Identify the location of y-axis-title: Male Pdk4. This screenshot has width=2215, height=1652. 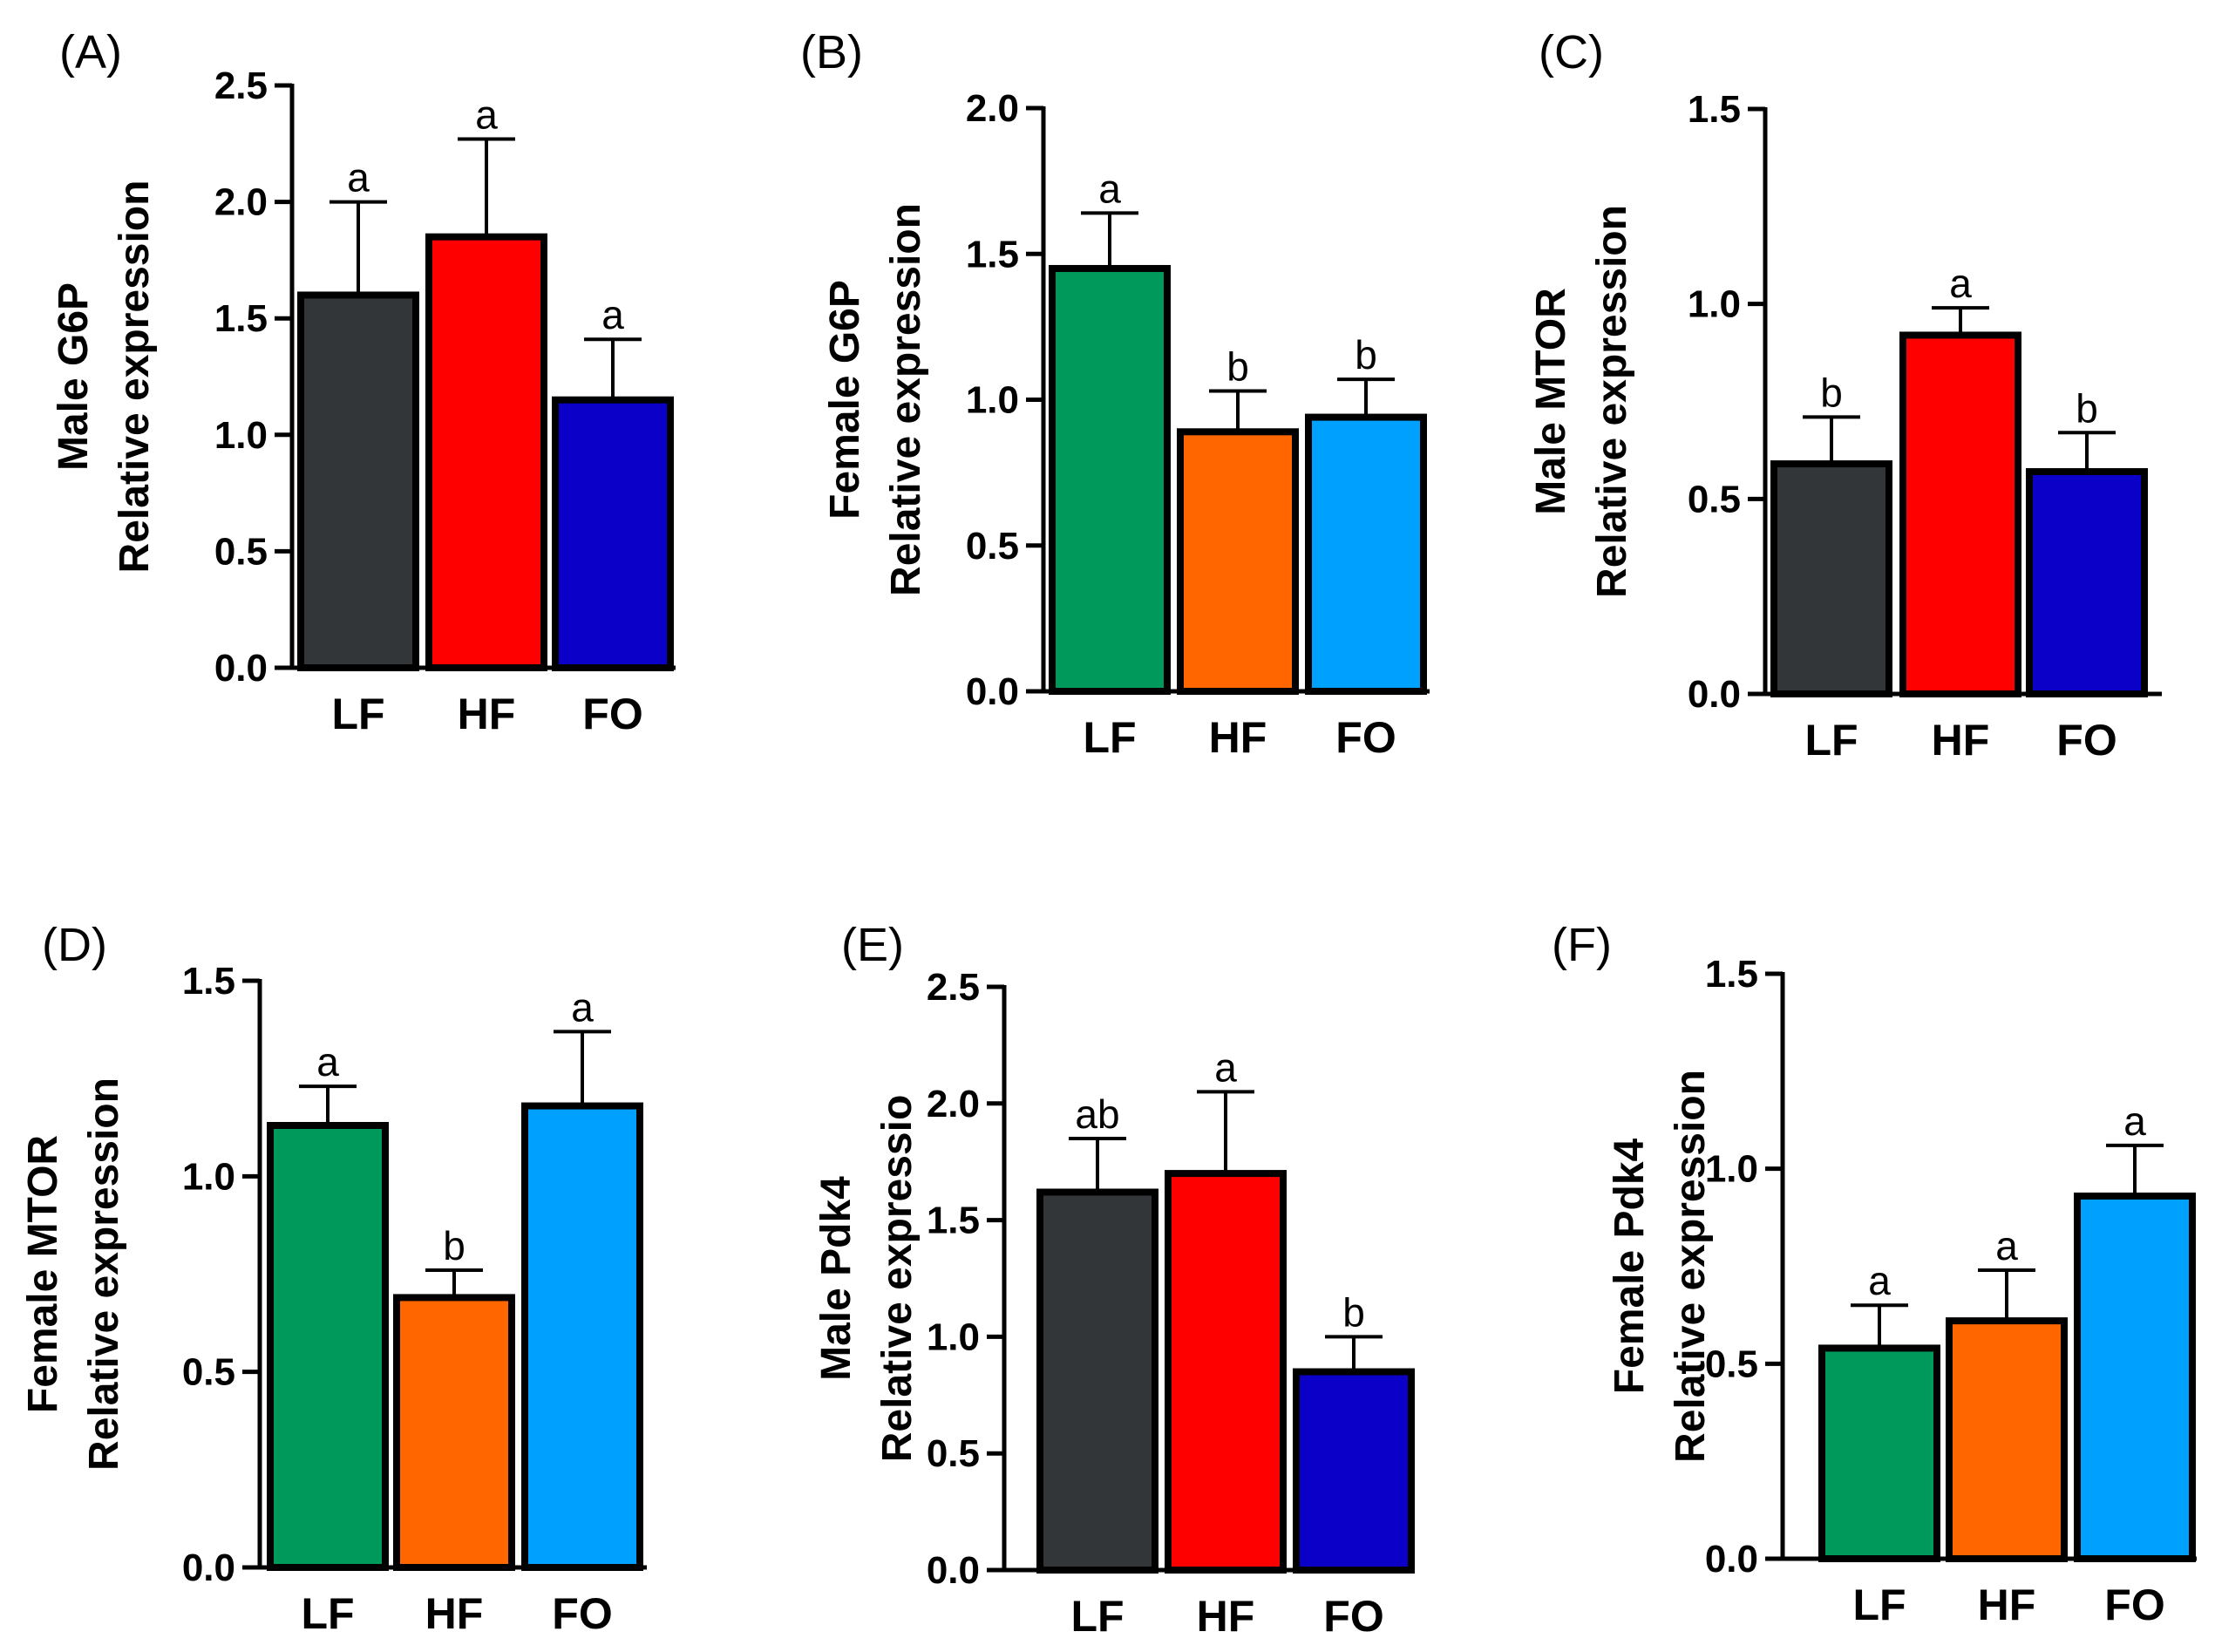
(836, 1278).